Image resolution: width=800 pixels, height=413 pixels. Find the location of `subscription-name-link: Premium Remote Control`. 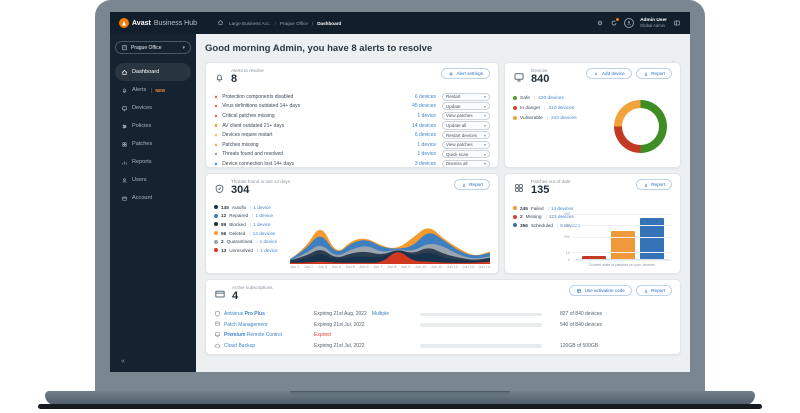

subscription-name-link: Premium Remote Control is located at coordinates (264, 335).